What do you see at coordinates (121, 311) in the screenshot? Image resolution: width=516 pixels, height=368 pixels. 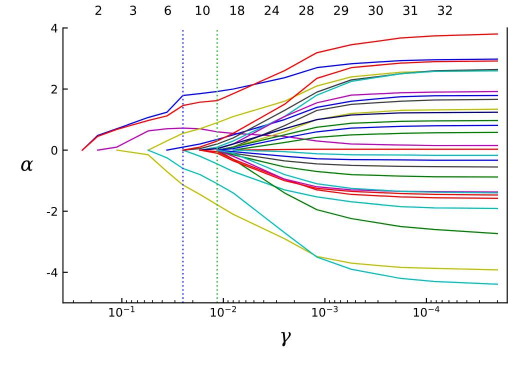 I see `x-tick-label: 10$^{−1}$` at bounding box center [121, 311].